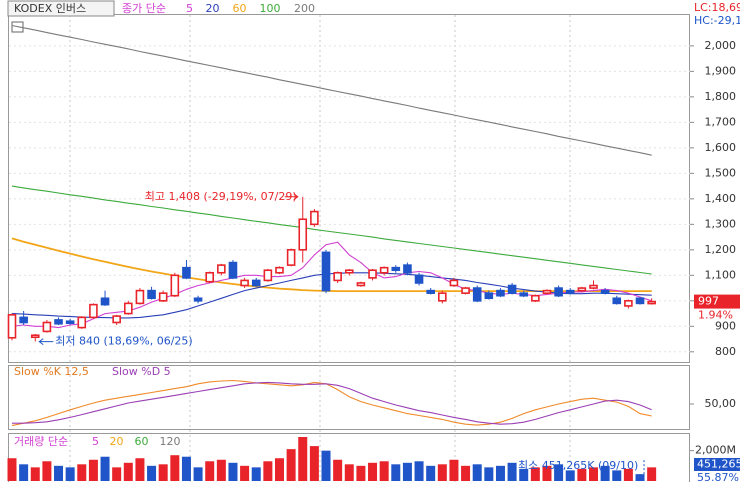 The image size is (740, 482). I want to click on volume-legend-prefix: 거래량 단순, so click(41, 441).